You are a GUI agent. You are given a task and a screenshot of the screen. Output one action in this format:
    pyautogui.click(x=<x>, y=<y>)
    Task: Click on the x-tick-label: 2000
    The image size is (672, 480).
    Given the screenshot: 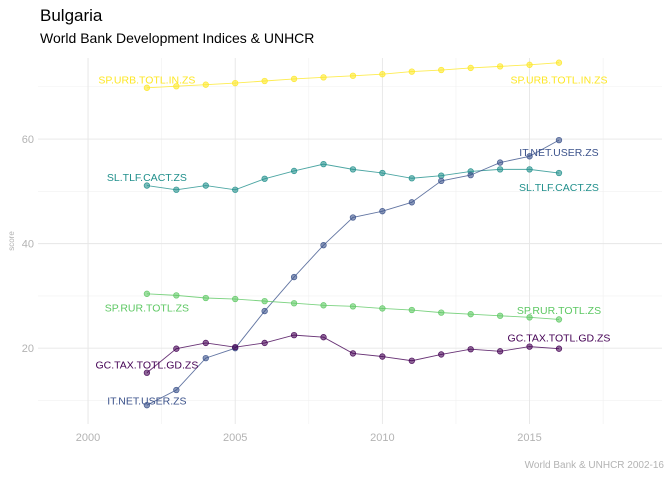 What is the action you would take?
    pyautogui.click(x=88, y=438)
    